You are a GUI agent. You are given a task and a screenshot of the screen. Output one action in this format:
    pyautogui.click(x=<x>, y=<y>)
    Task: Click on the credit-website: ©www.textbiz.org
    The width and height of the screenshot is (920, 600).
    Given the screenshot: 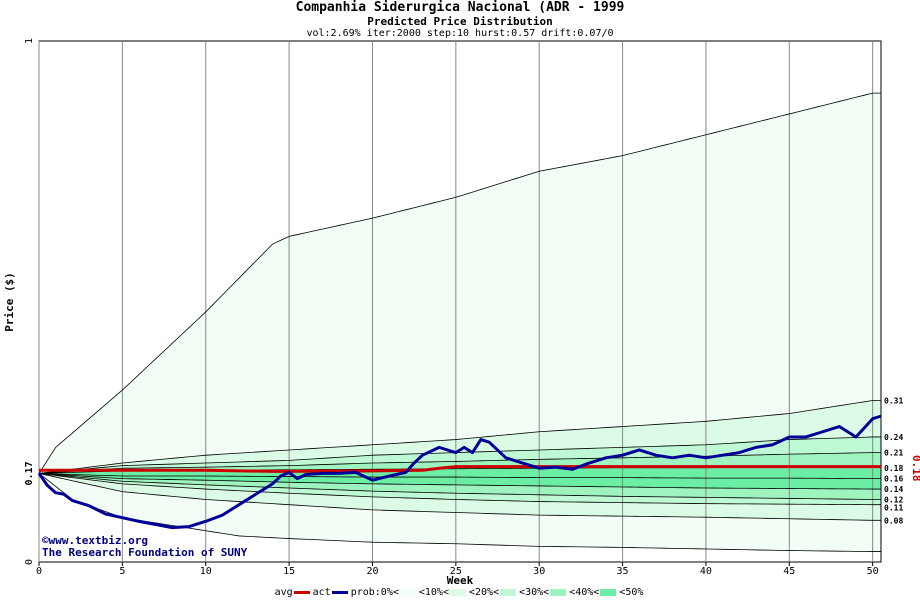 What is the action you would take?
    pyautogui.click(x=95, y=540)
    